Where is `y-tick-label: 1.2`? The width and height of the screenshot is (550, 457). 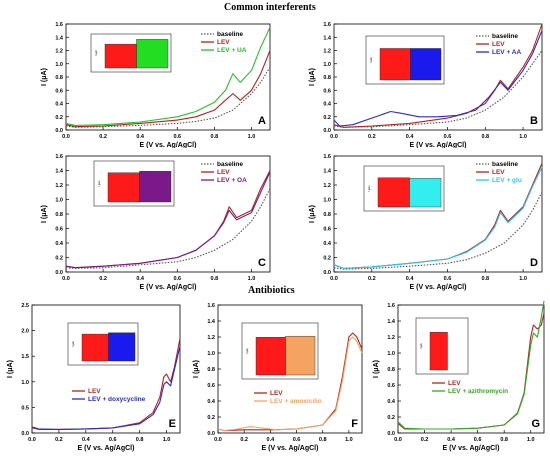
y-tick-label: 1.2 is located at coordinates (211, 338).